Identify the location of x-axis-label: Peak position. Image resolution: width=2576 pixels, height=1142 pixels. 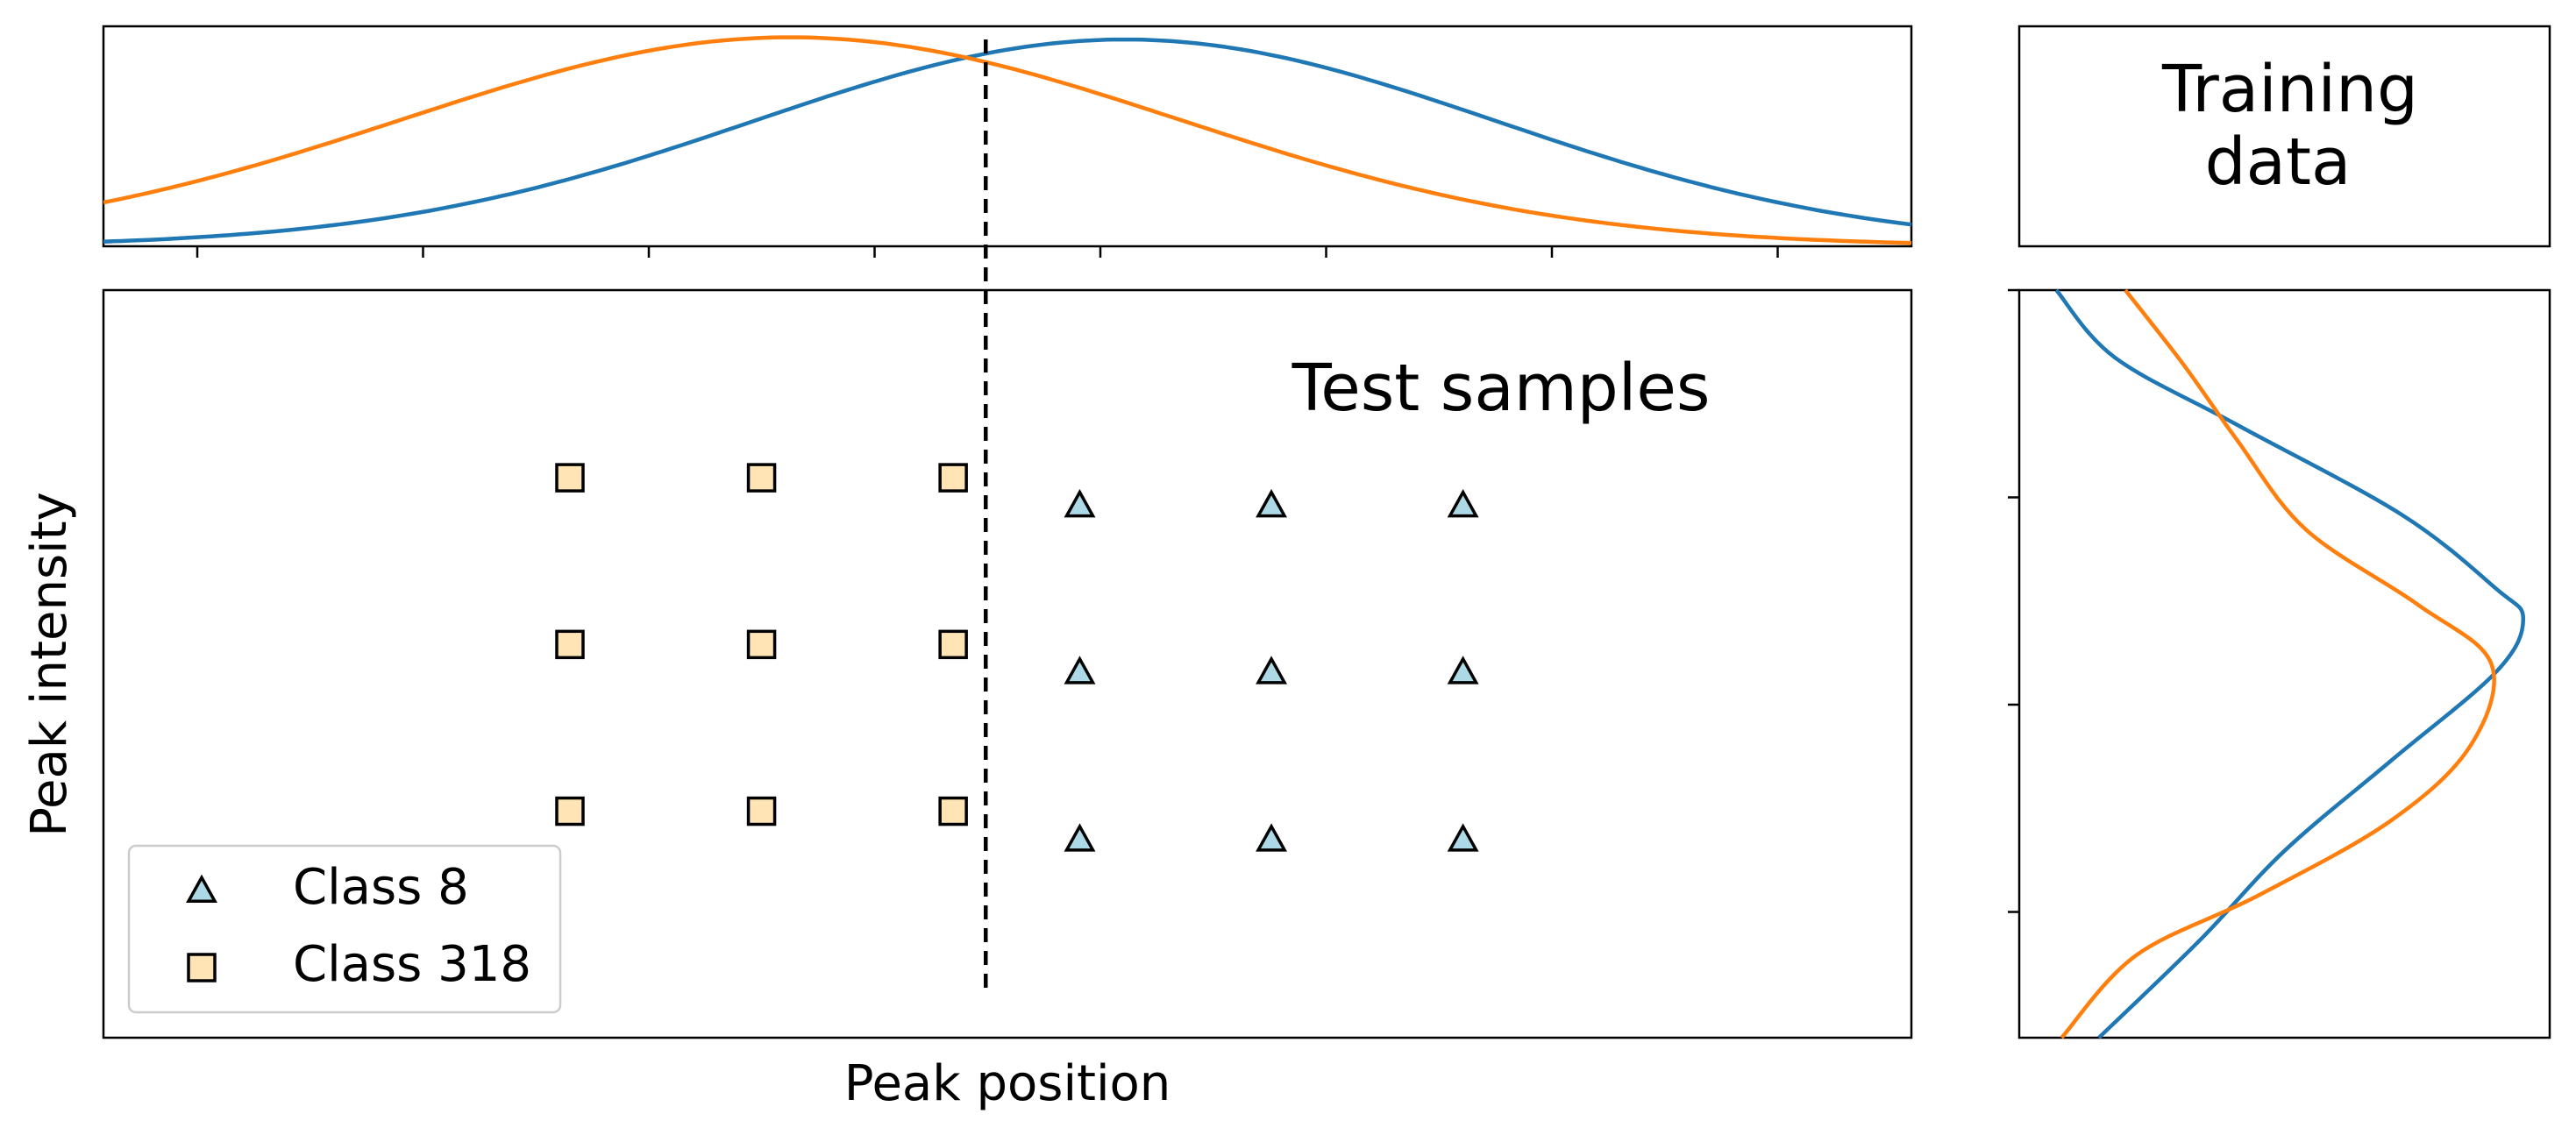
(1007, 1083).